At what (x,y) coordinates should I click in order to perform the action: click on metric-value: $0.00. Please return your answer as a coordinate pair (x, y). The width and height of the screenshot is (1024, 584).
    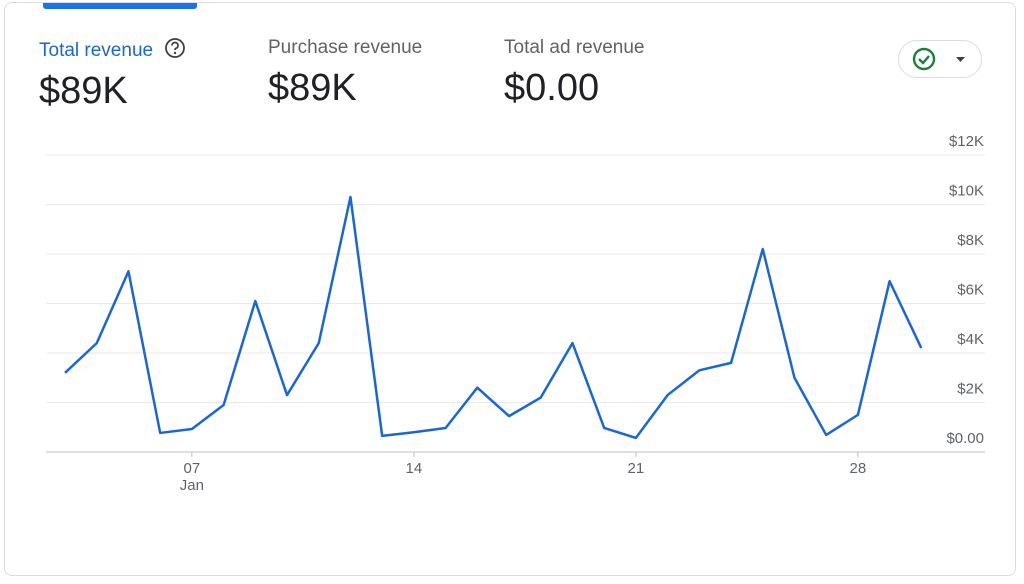
    Looking at the image, I should click on (552, 88).